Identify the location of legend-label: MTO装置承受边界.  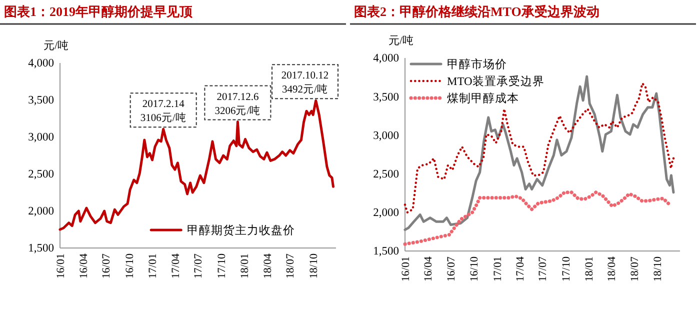
(495, 81).